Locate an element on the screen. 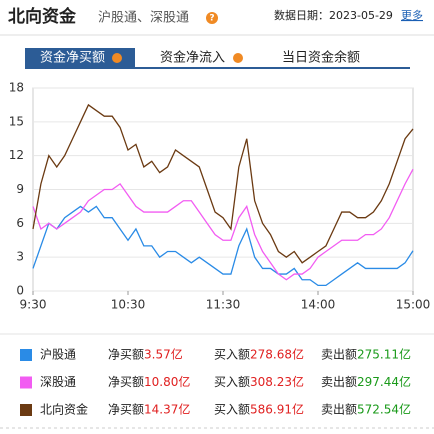 The height and width of the screenshot is (434, 434). tab-active is located at coordinates (80, 58).